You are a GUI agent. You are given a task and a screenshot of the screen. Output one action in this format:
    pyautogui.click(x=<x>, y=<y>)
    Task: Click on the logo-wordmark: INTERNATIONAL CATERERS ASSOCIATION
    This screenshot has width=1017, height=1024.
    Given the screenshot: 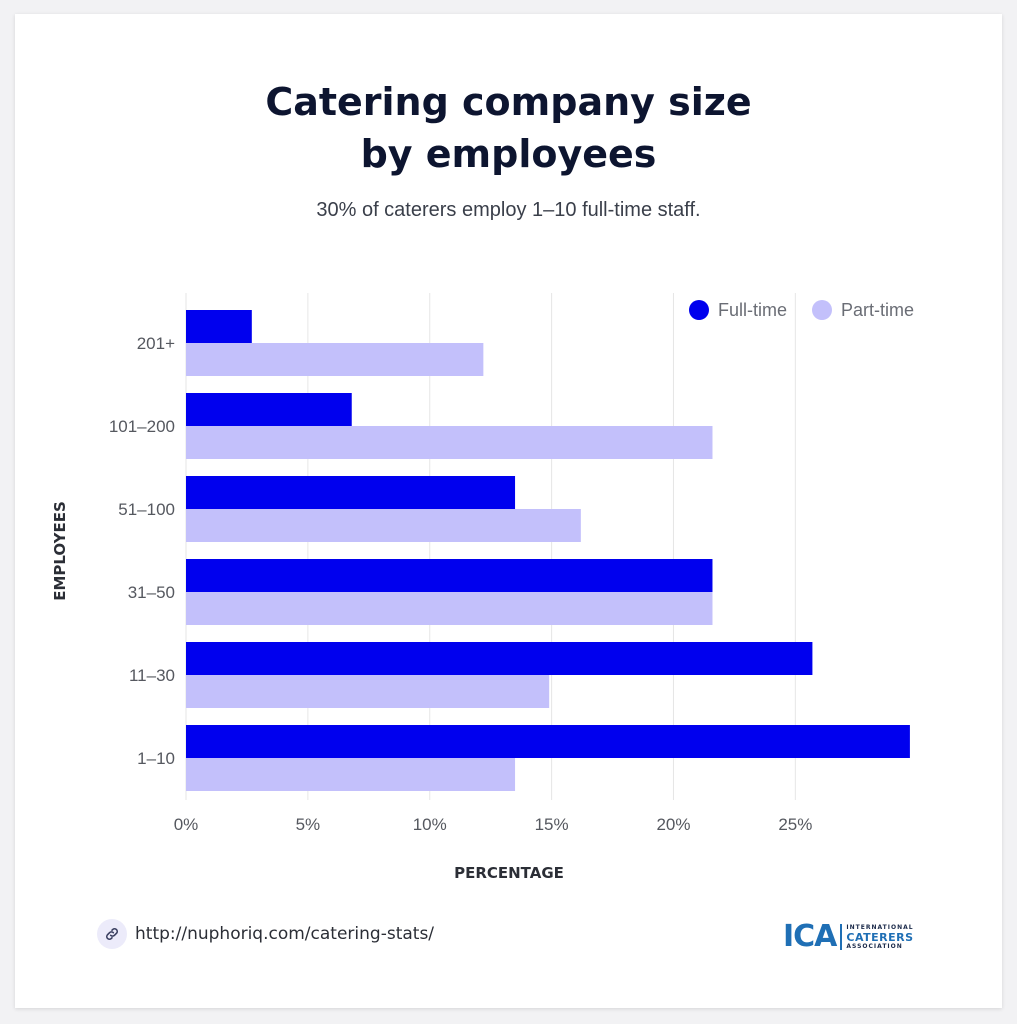 What is the action you would take?
    pyautogui.click(x=880, y=936)
    